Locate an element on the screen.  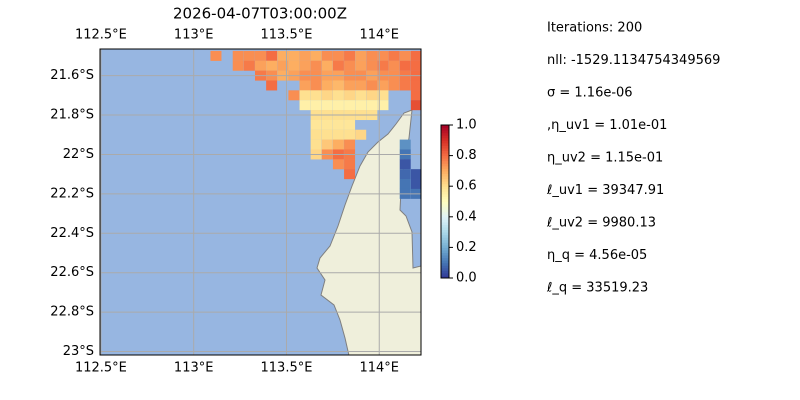
x-tick-label: 113.5°E is located at coordinates (287, 35).